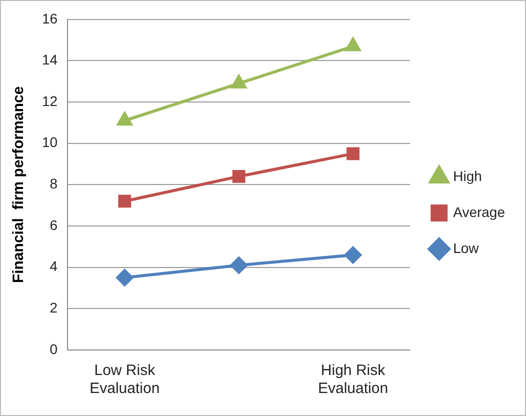 The height and width of the screenshot is (416, 526). What do you see at coordinates (50, 100) in the screenshot?
I see `y-tick-label: 12` at bounding box center [50, 100].